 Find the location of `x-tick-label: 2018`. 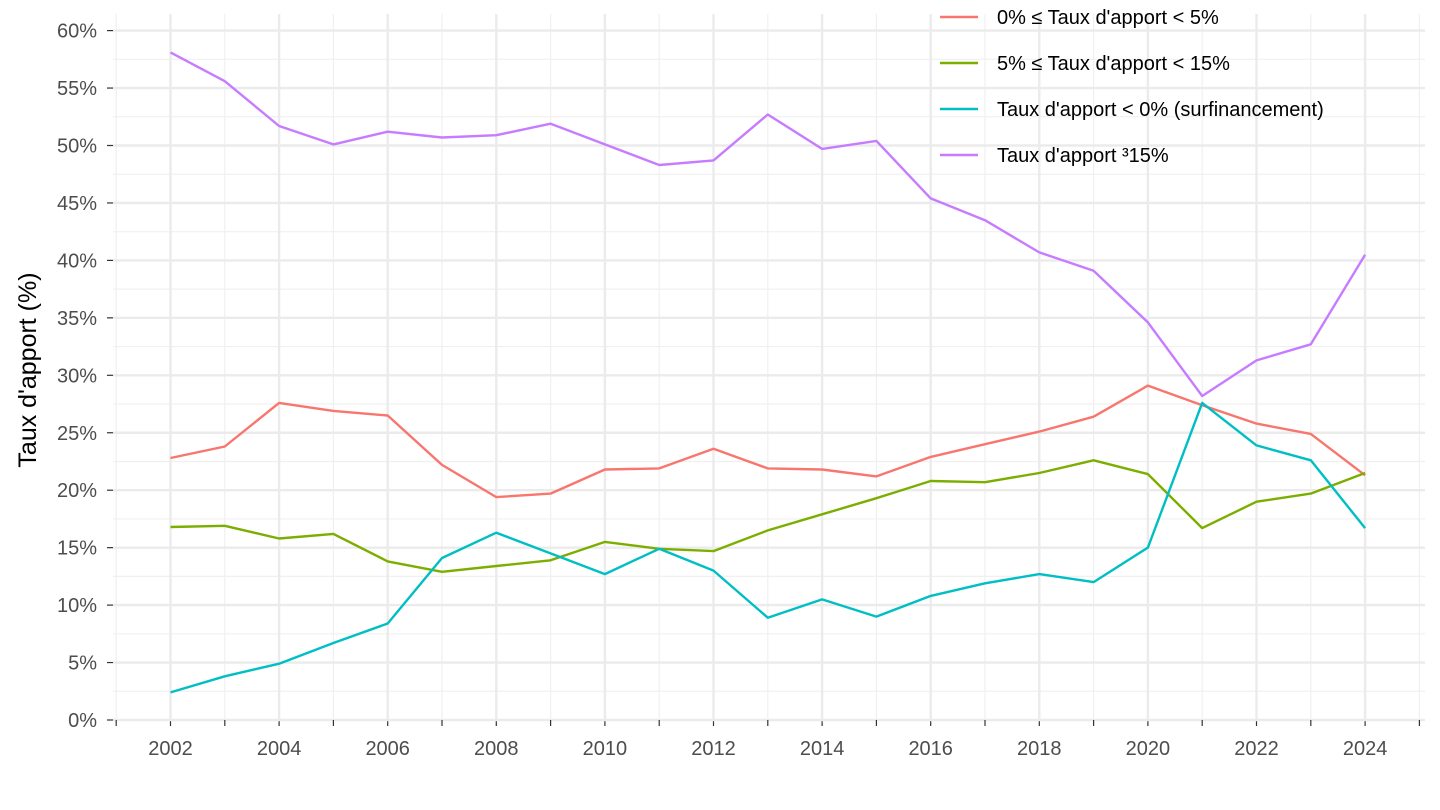

x-tick-label: 2018 is located at coordinates (1039, 749).